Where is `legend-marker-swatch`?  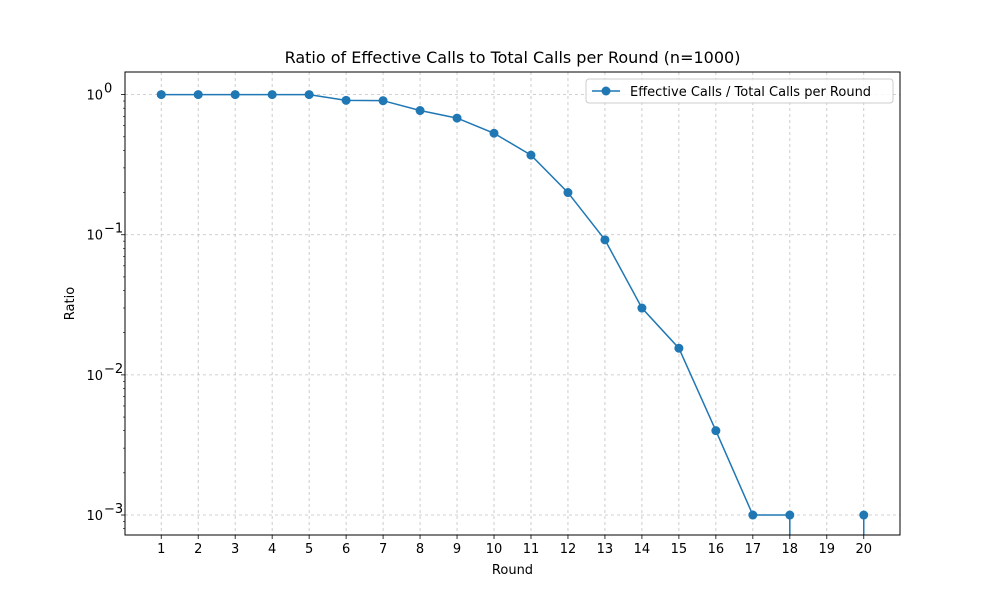 legend-marker-swatch is located at coordinates (606, 91).